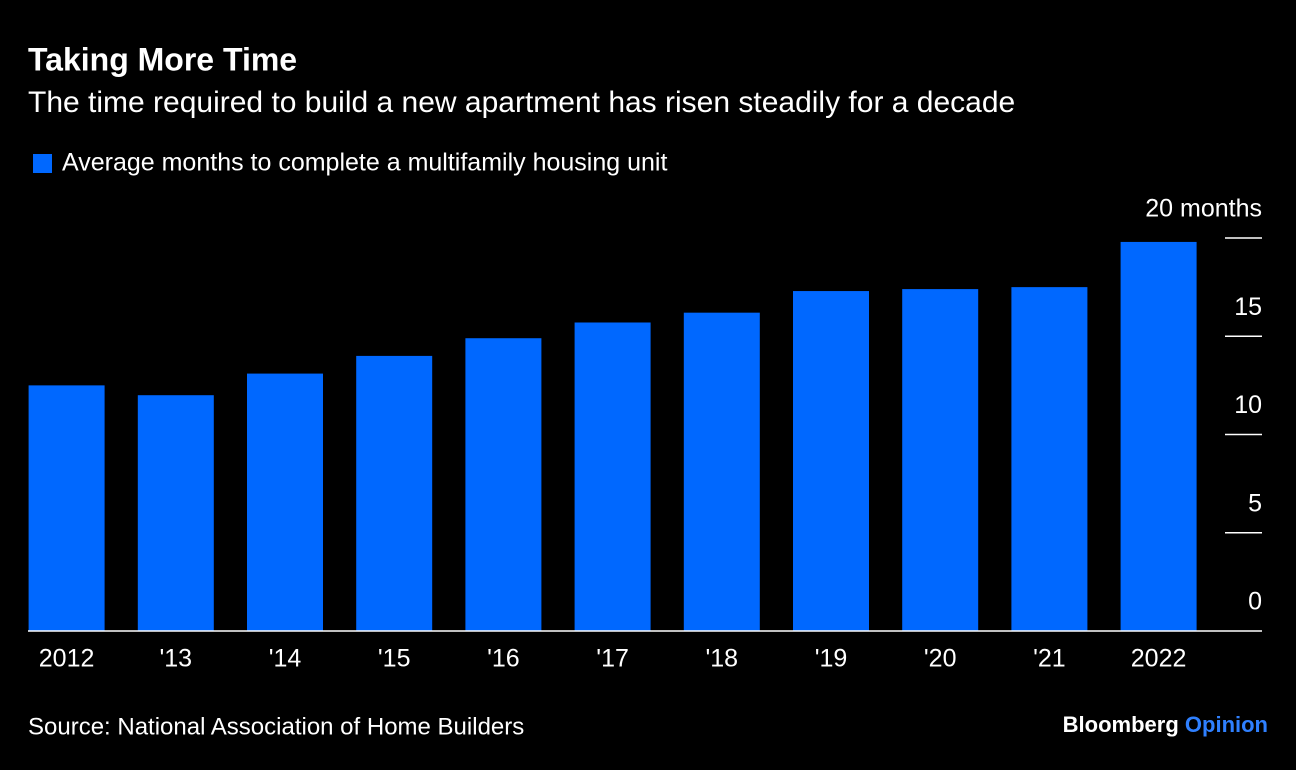 Image resolution: width=1296 pixels, height=770 pixels. What do you see at coordinates (1203, 209) in the screenshot?
I see `y-tick-label: 20 months` at bounding box center [1203, 209].